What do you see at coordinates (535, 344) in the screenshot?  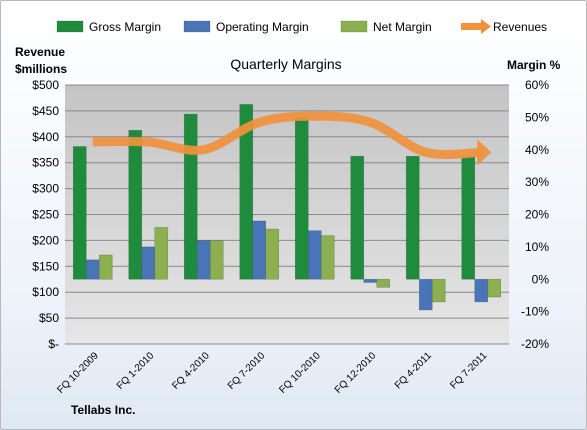 I see `right-tick-label: -20%` at bounding box center [535, 344].